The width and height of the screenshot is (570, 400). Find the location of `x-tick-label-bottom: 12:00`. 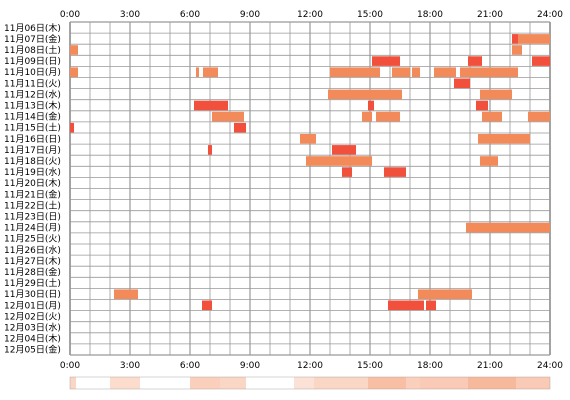

x-tick-label-bottom: 12:00 is located at coordinates (310, 366).